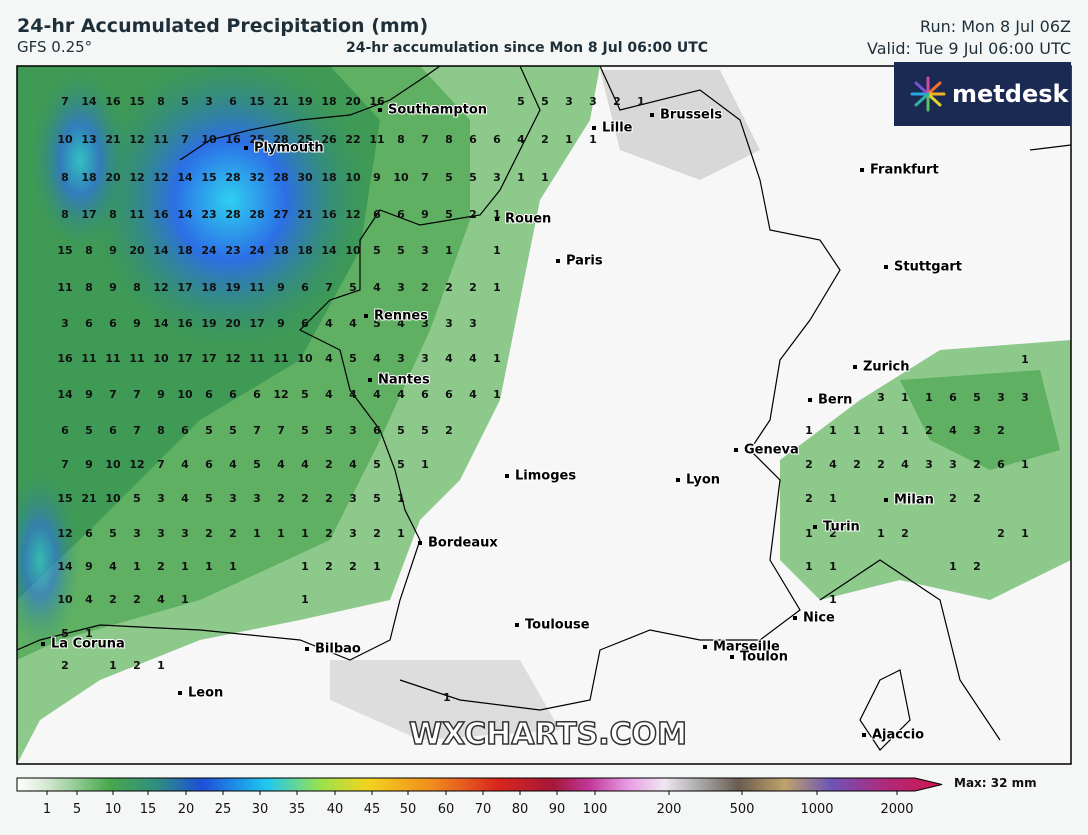 The height and width of the screenshot is (835, 1088). Describe the element at coordinates (136, 358) in the screenshot. I see `grid-value: 11` at that location.